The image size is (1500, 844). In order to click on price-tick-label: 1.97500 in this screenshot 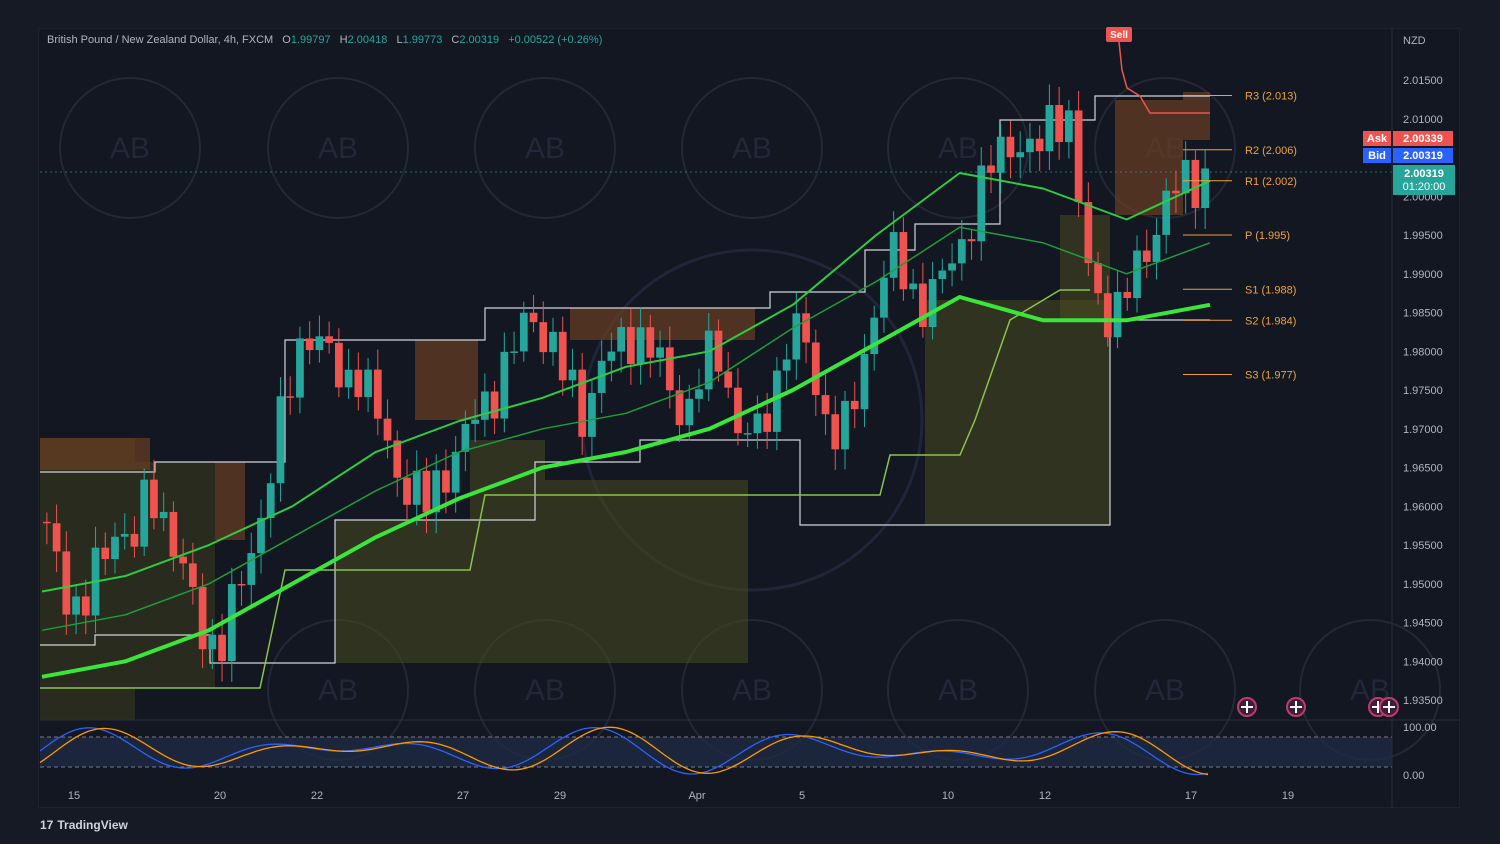, I will do `click(1423, 391)`.